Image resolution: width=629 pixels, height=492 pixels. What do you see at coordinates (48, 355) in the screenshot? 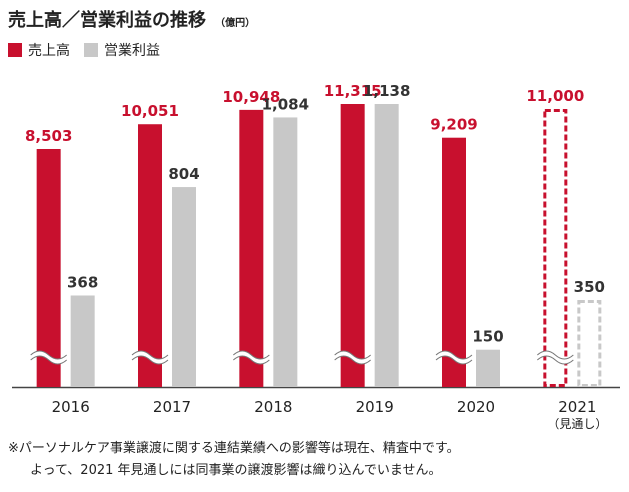
I see `axis-break-2016-top` at bounding box center [48, 355].